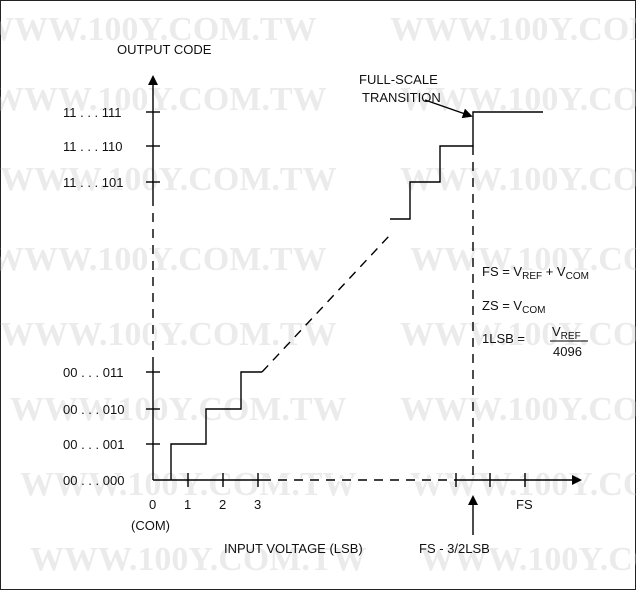  What do you see at coordinates (566, 333) in the screenshot?
I see `lsb-numerator: VREF` at bounding box center [566, 333].